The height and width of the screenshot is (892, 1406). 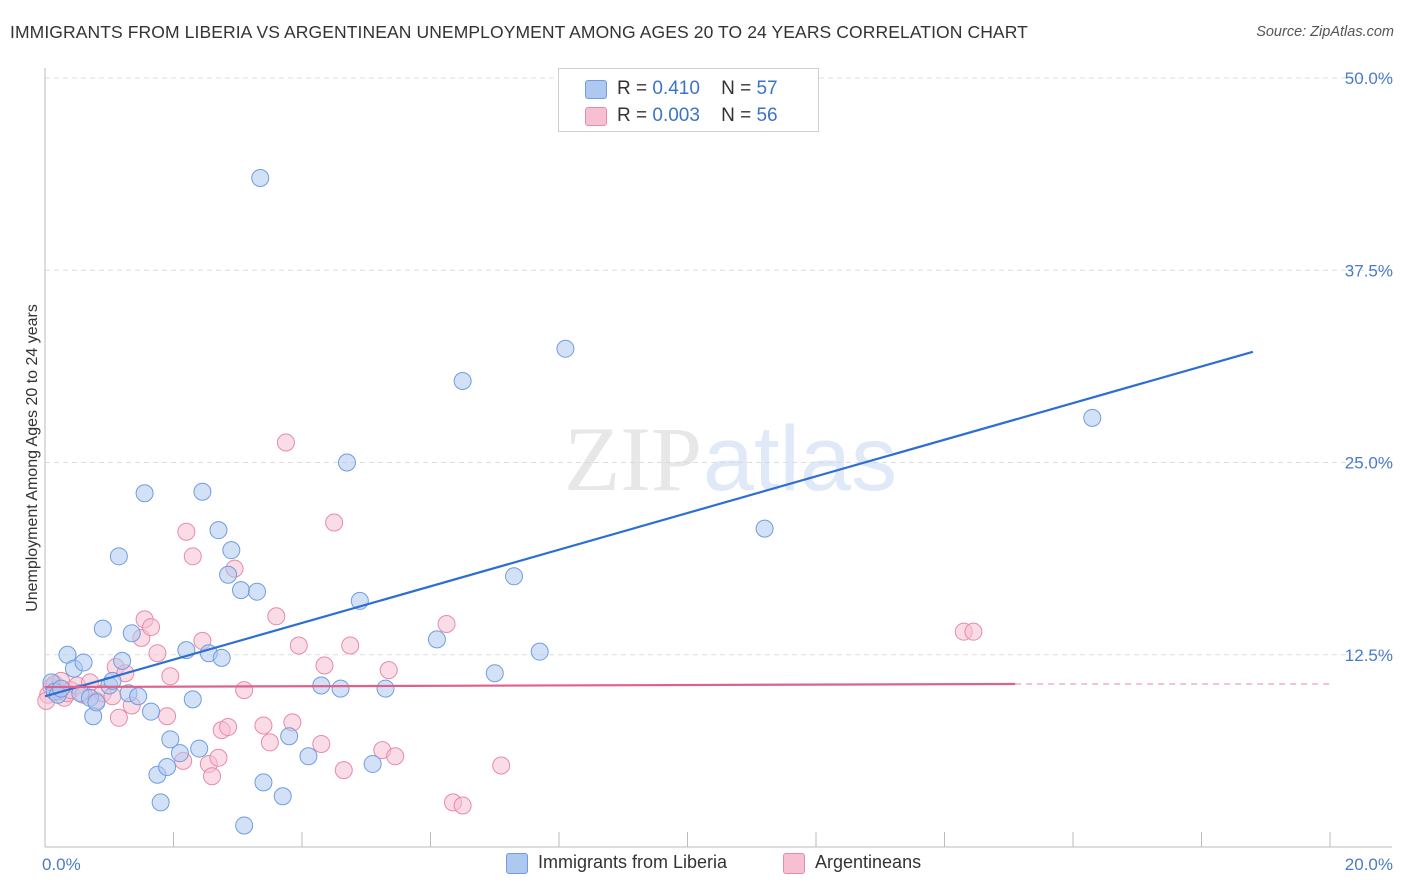 What do you see at coordinates (633, 862) in the screenshot?
I see `liberia-legend-label: Immigrants from Liberia` at bounding box center [633, 862].